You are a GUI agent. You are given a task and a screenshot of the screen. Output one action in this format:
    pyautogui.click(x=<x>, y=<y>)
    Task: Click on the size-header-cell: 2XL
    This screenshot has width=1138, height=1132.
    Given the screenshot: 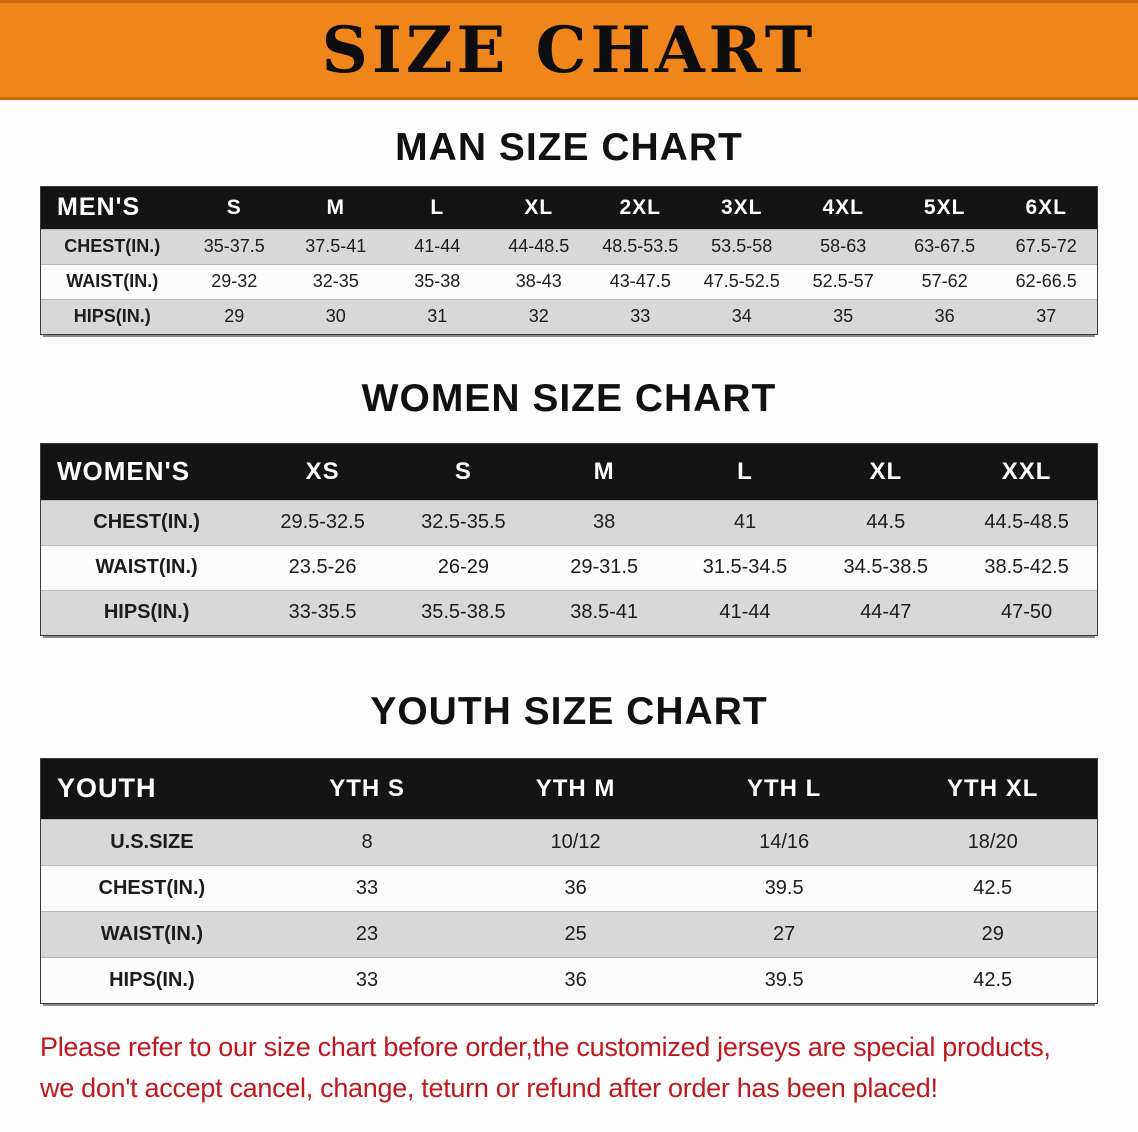 What is the action you would take?
    pyautogui.click(x=640, y=208)
    